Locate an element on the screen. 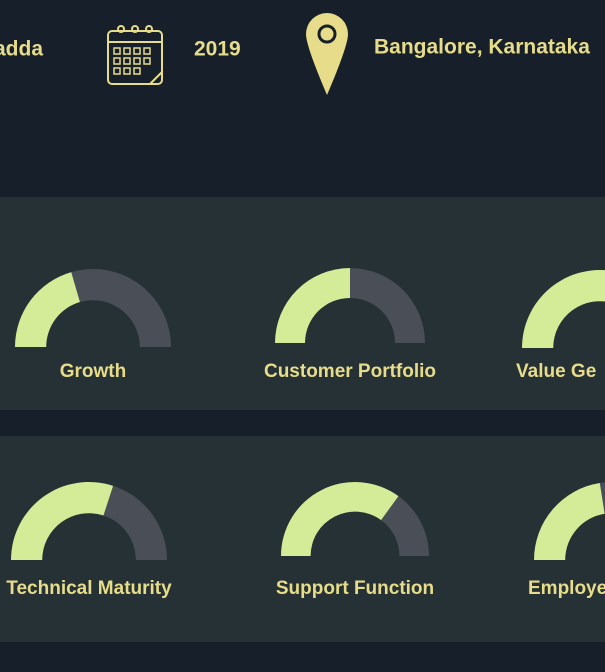 The width and height of the screenshot is (605, 672). gauge-label: Employe is located at coordinates (566, 588).